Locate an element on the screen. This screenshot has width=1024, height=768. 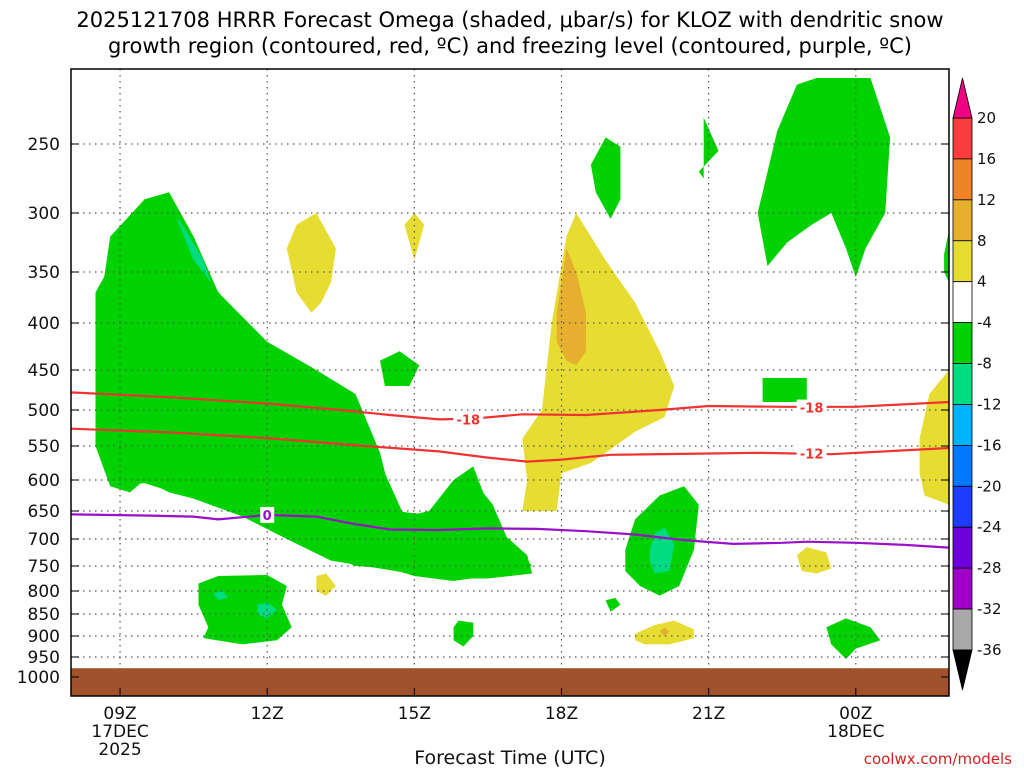
y-tick-label-450: 450 is located at coordinates (44, 371).